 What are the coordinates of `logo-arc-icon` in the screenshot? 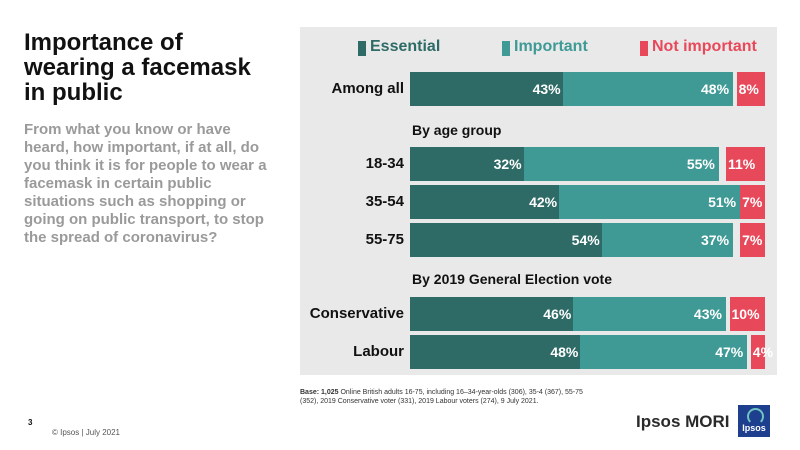 It's located at (755, 416).